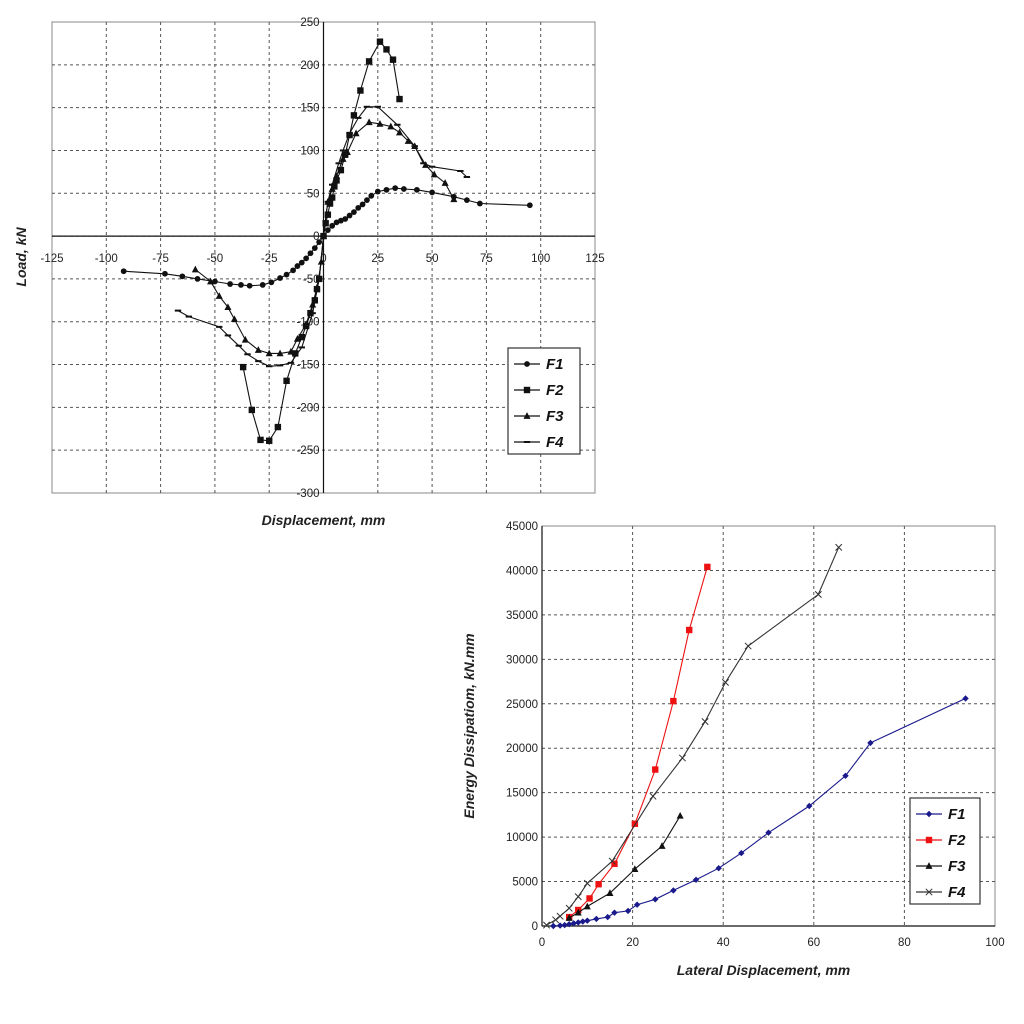  I want to click on x-axis-label: Displacement, mm, so click(324, 520).